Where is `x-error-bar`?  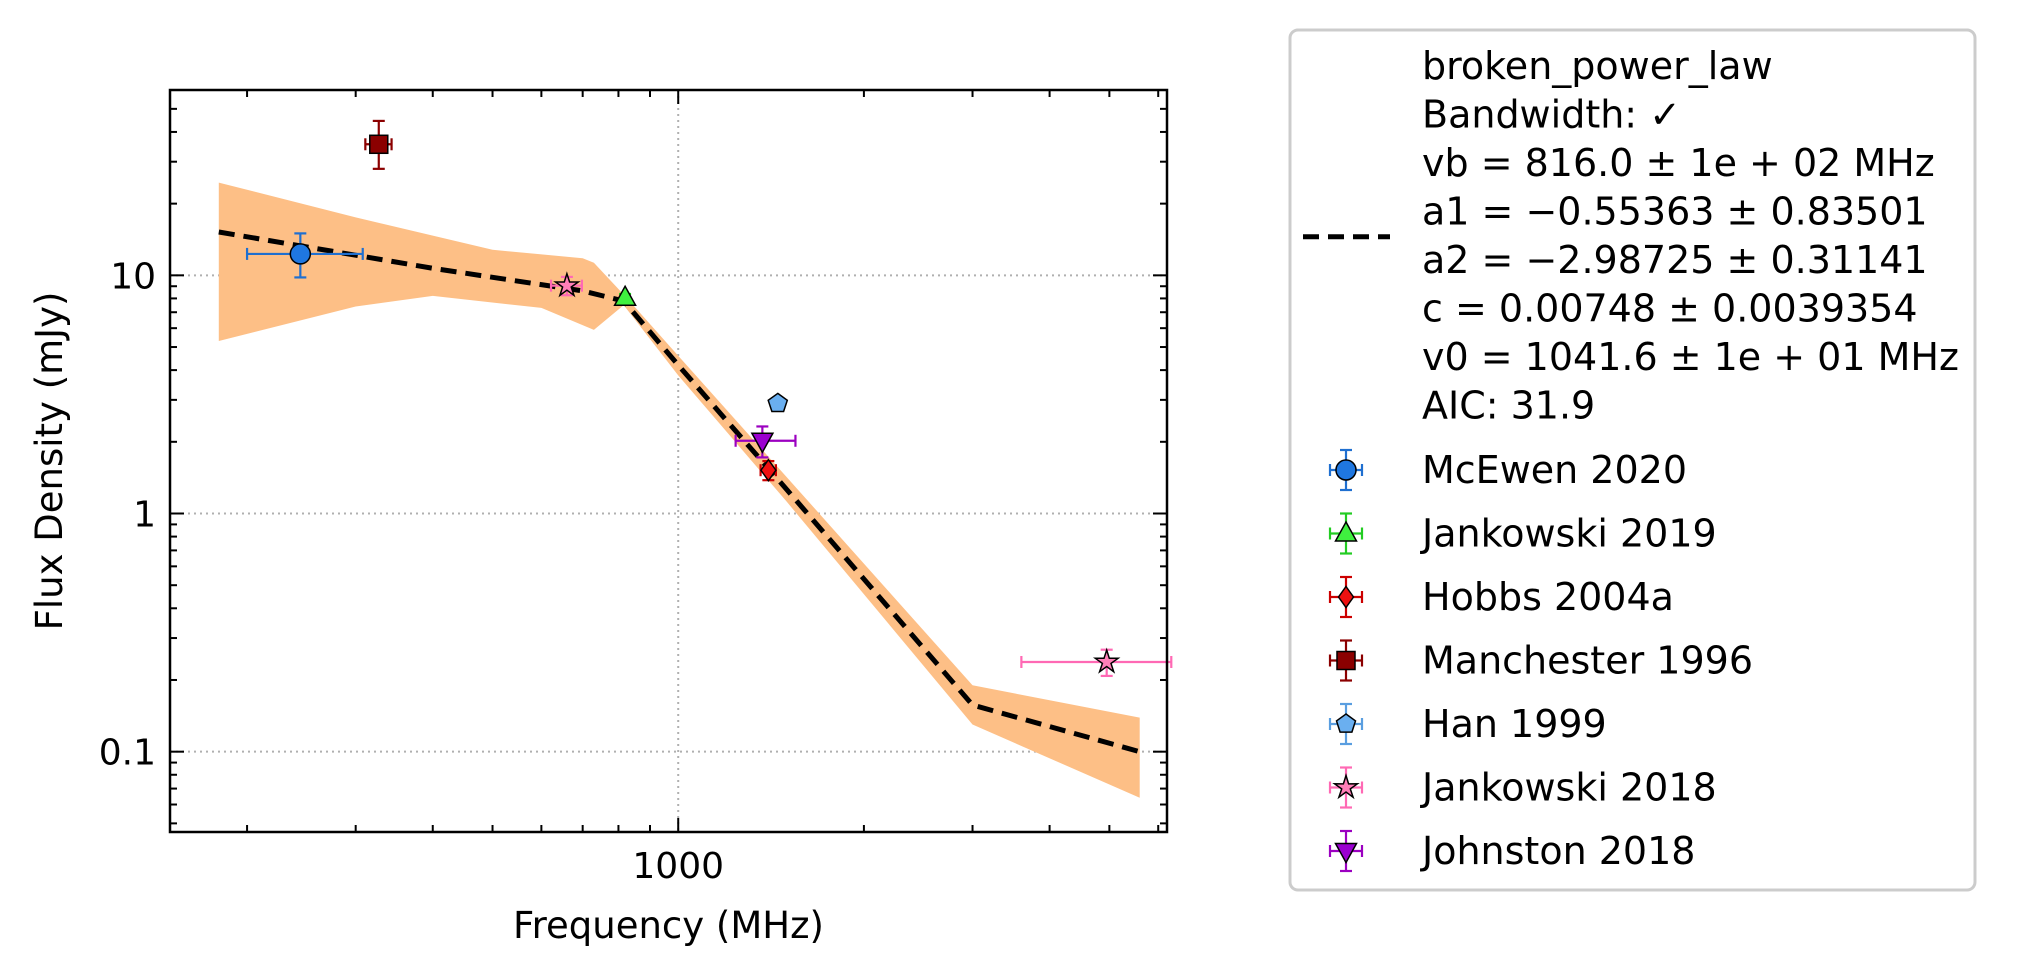 x-error-bar is located at coordinates (1096, 661).